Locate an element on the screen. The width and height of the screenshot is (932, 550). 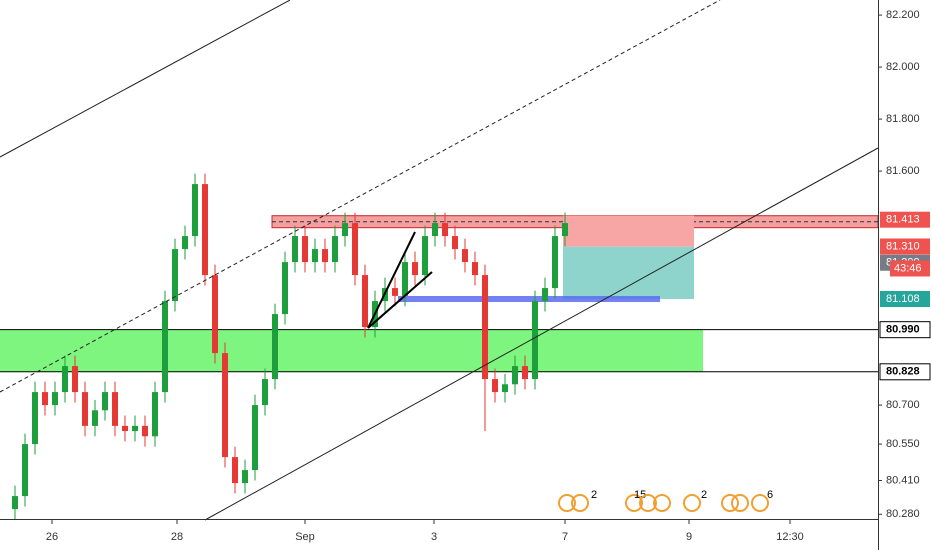
x-tick-label: 26 is located at coordinates (52, 537).